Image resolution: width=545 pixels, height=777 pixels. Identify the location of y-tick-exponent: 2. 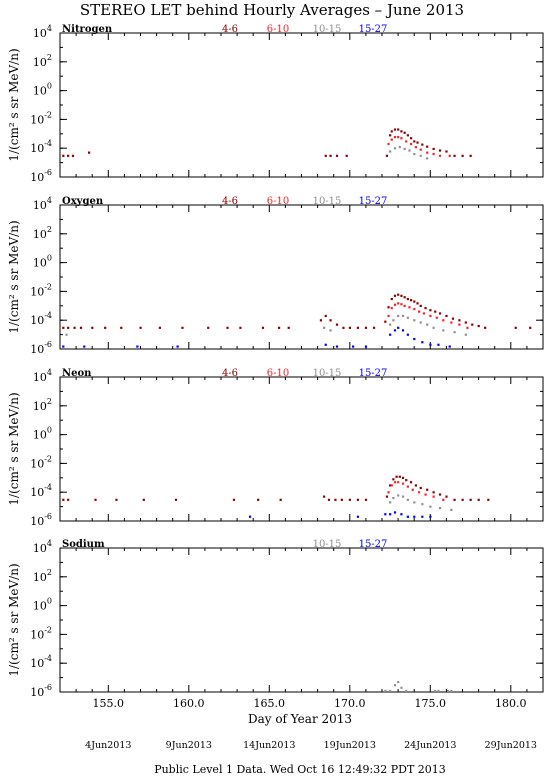
(49, 229).